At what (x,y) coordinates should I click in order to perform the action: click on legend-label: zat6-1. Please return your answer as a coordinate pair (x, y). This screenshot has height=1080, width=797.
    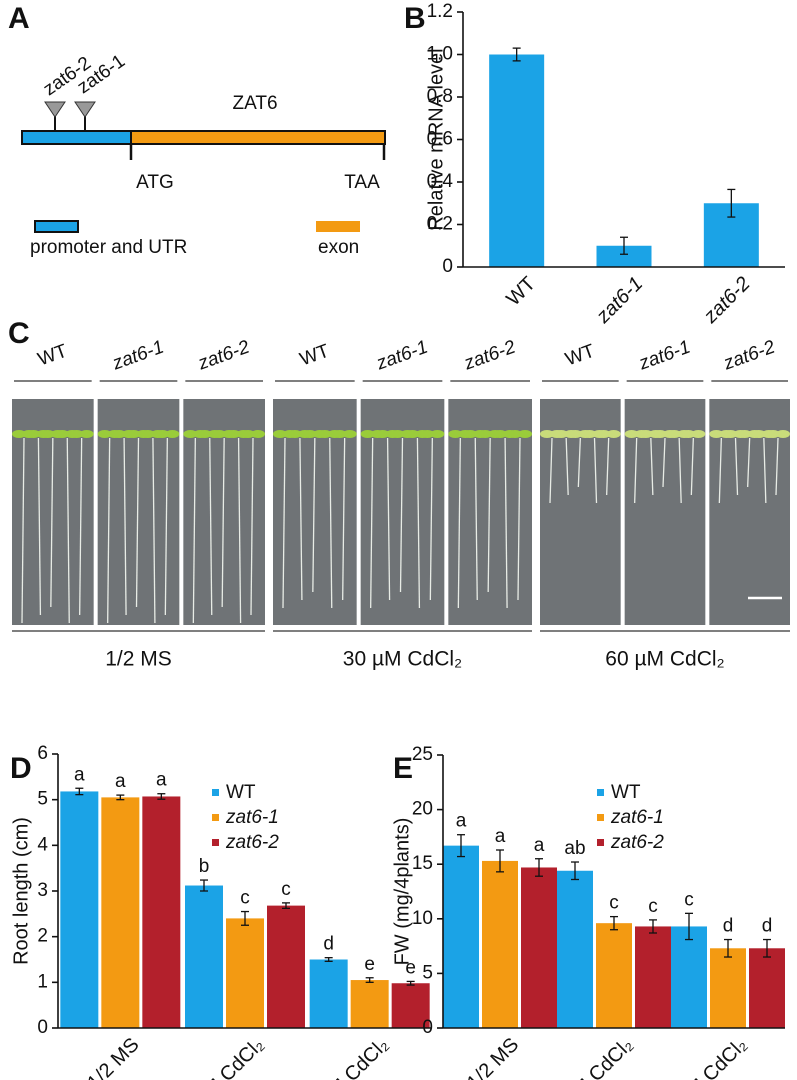
    Looking at the image, I should click on (252, 817).